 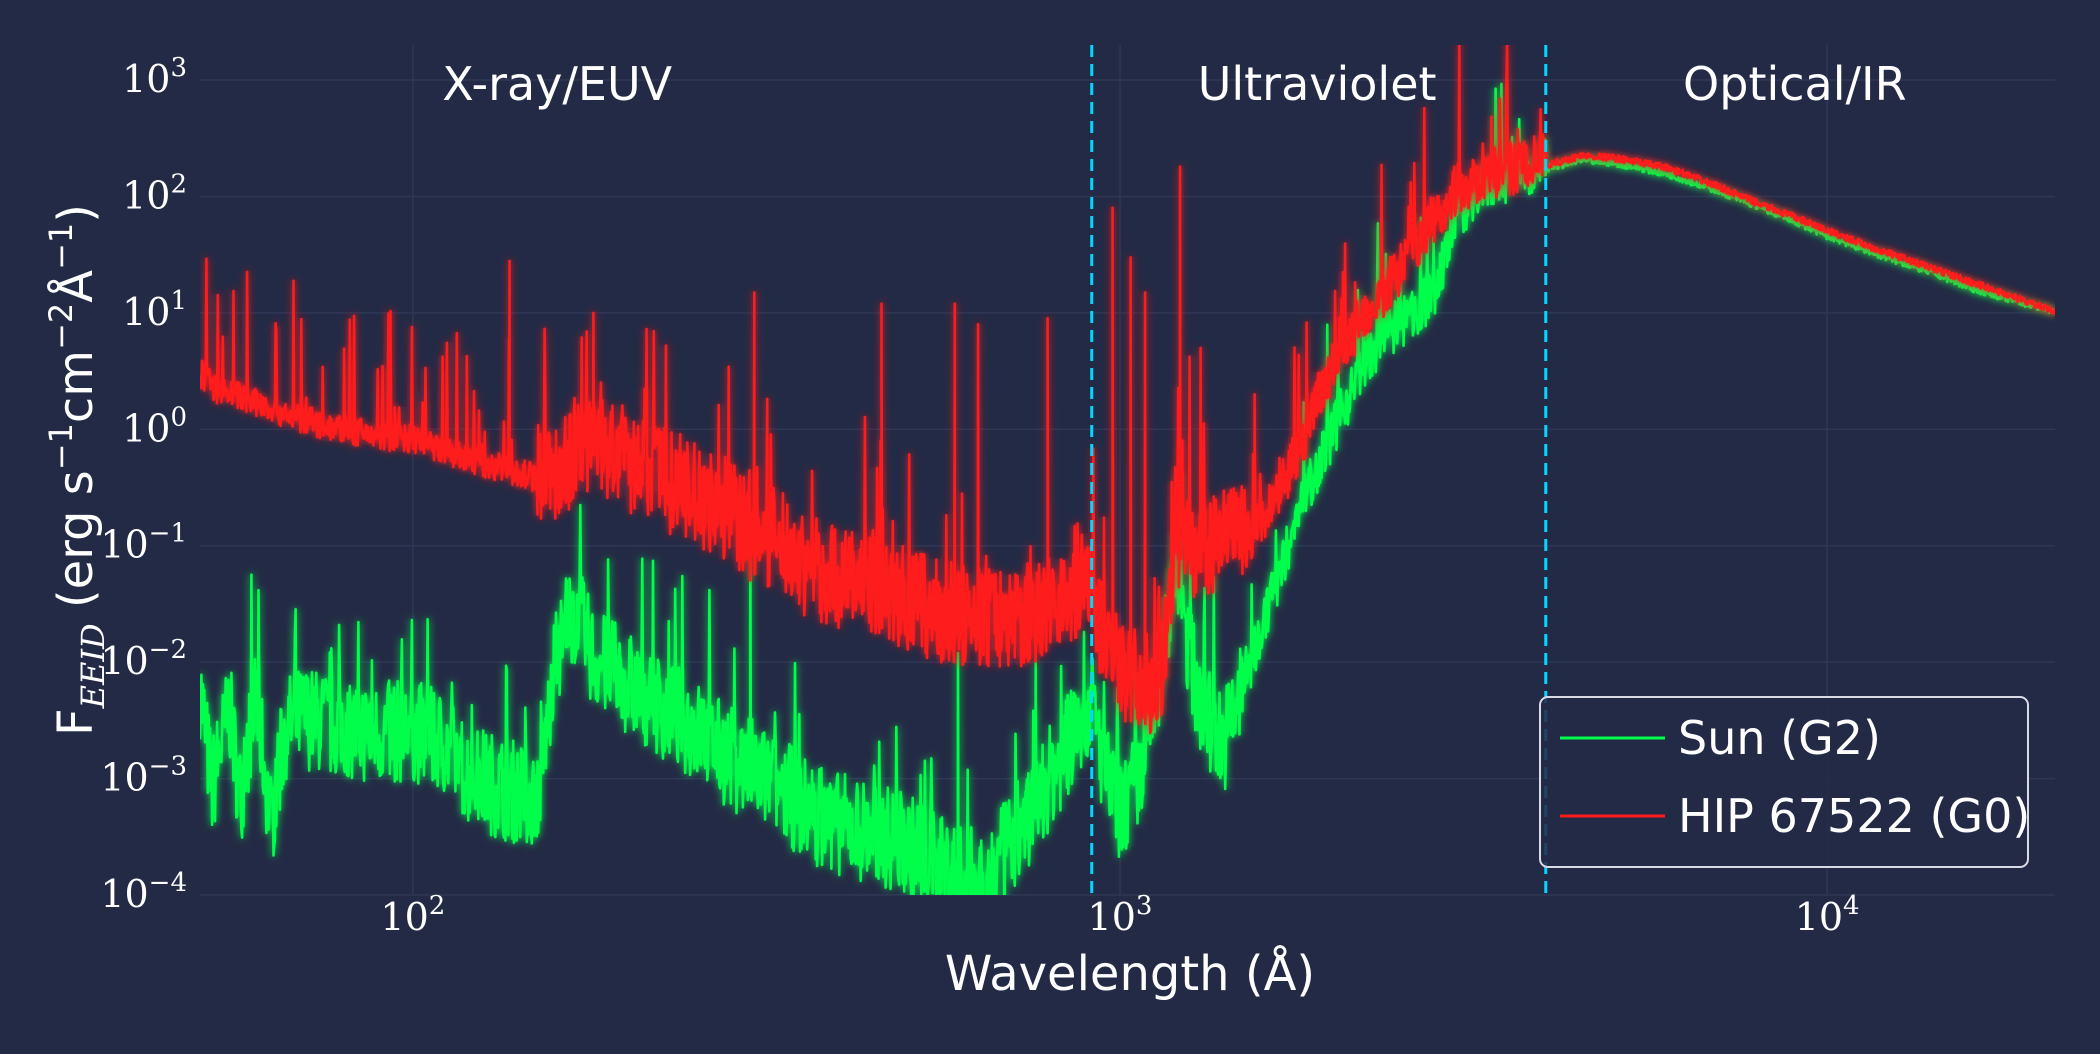 What do you see at coordinates (1120, 915) in the screenshot?
I see `x-tick-label-1: 103` at bounding box center [1120, 915].